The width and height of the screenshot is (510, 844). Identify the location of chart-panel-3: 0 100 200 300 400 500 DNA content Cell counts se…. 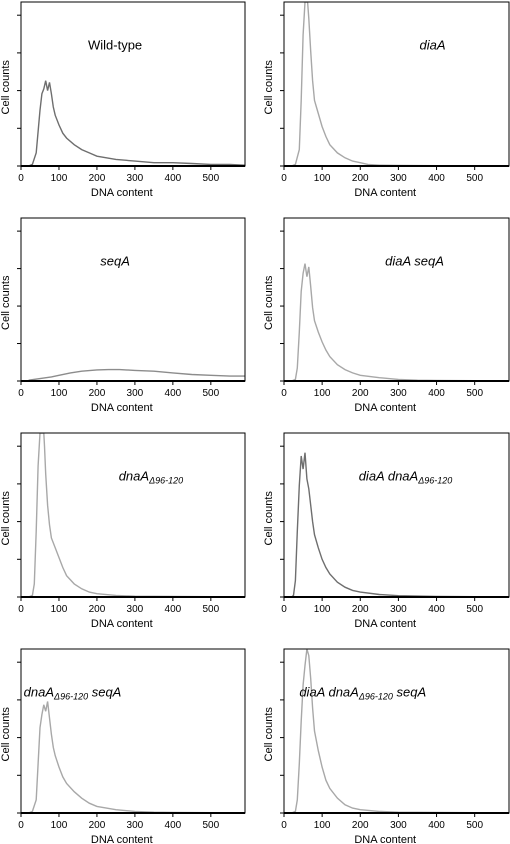
(123, 315).